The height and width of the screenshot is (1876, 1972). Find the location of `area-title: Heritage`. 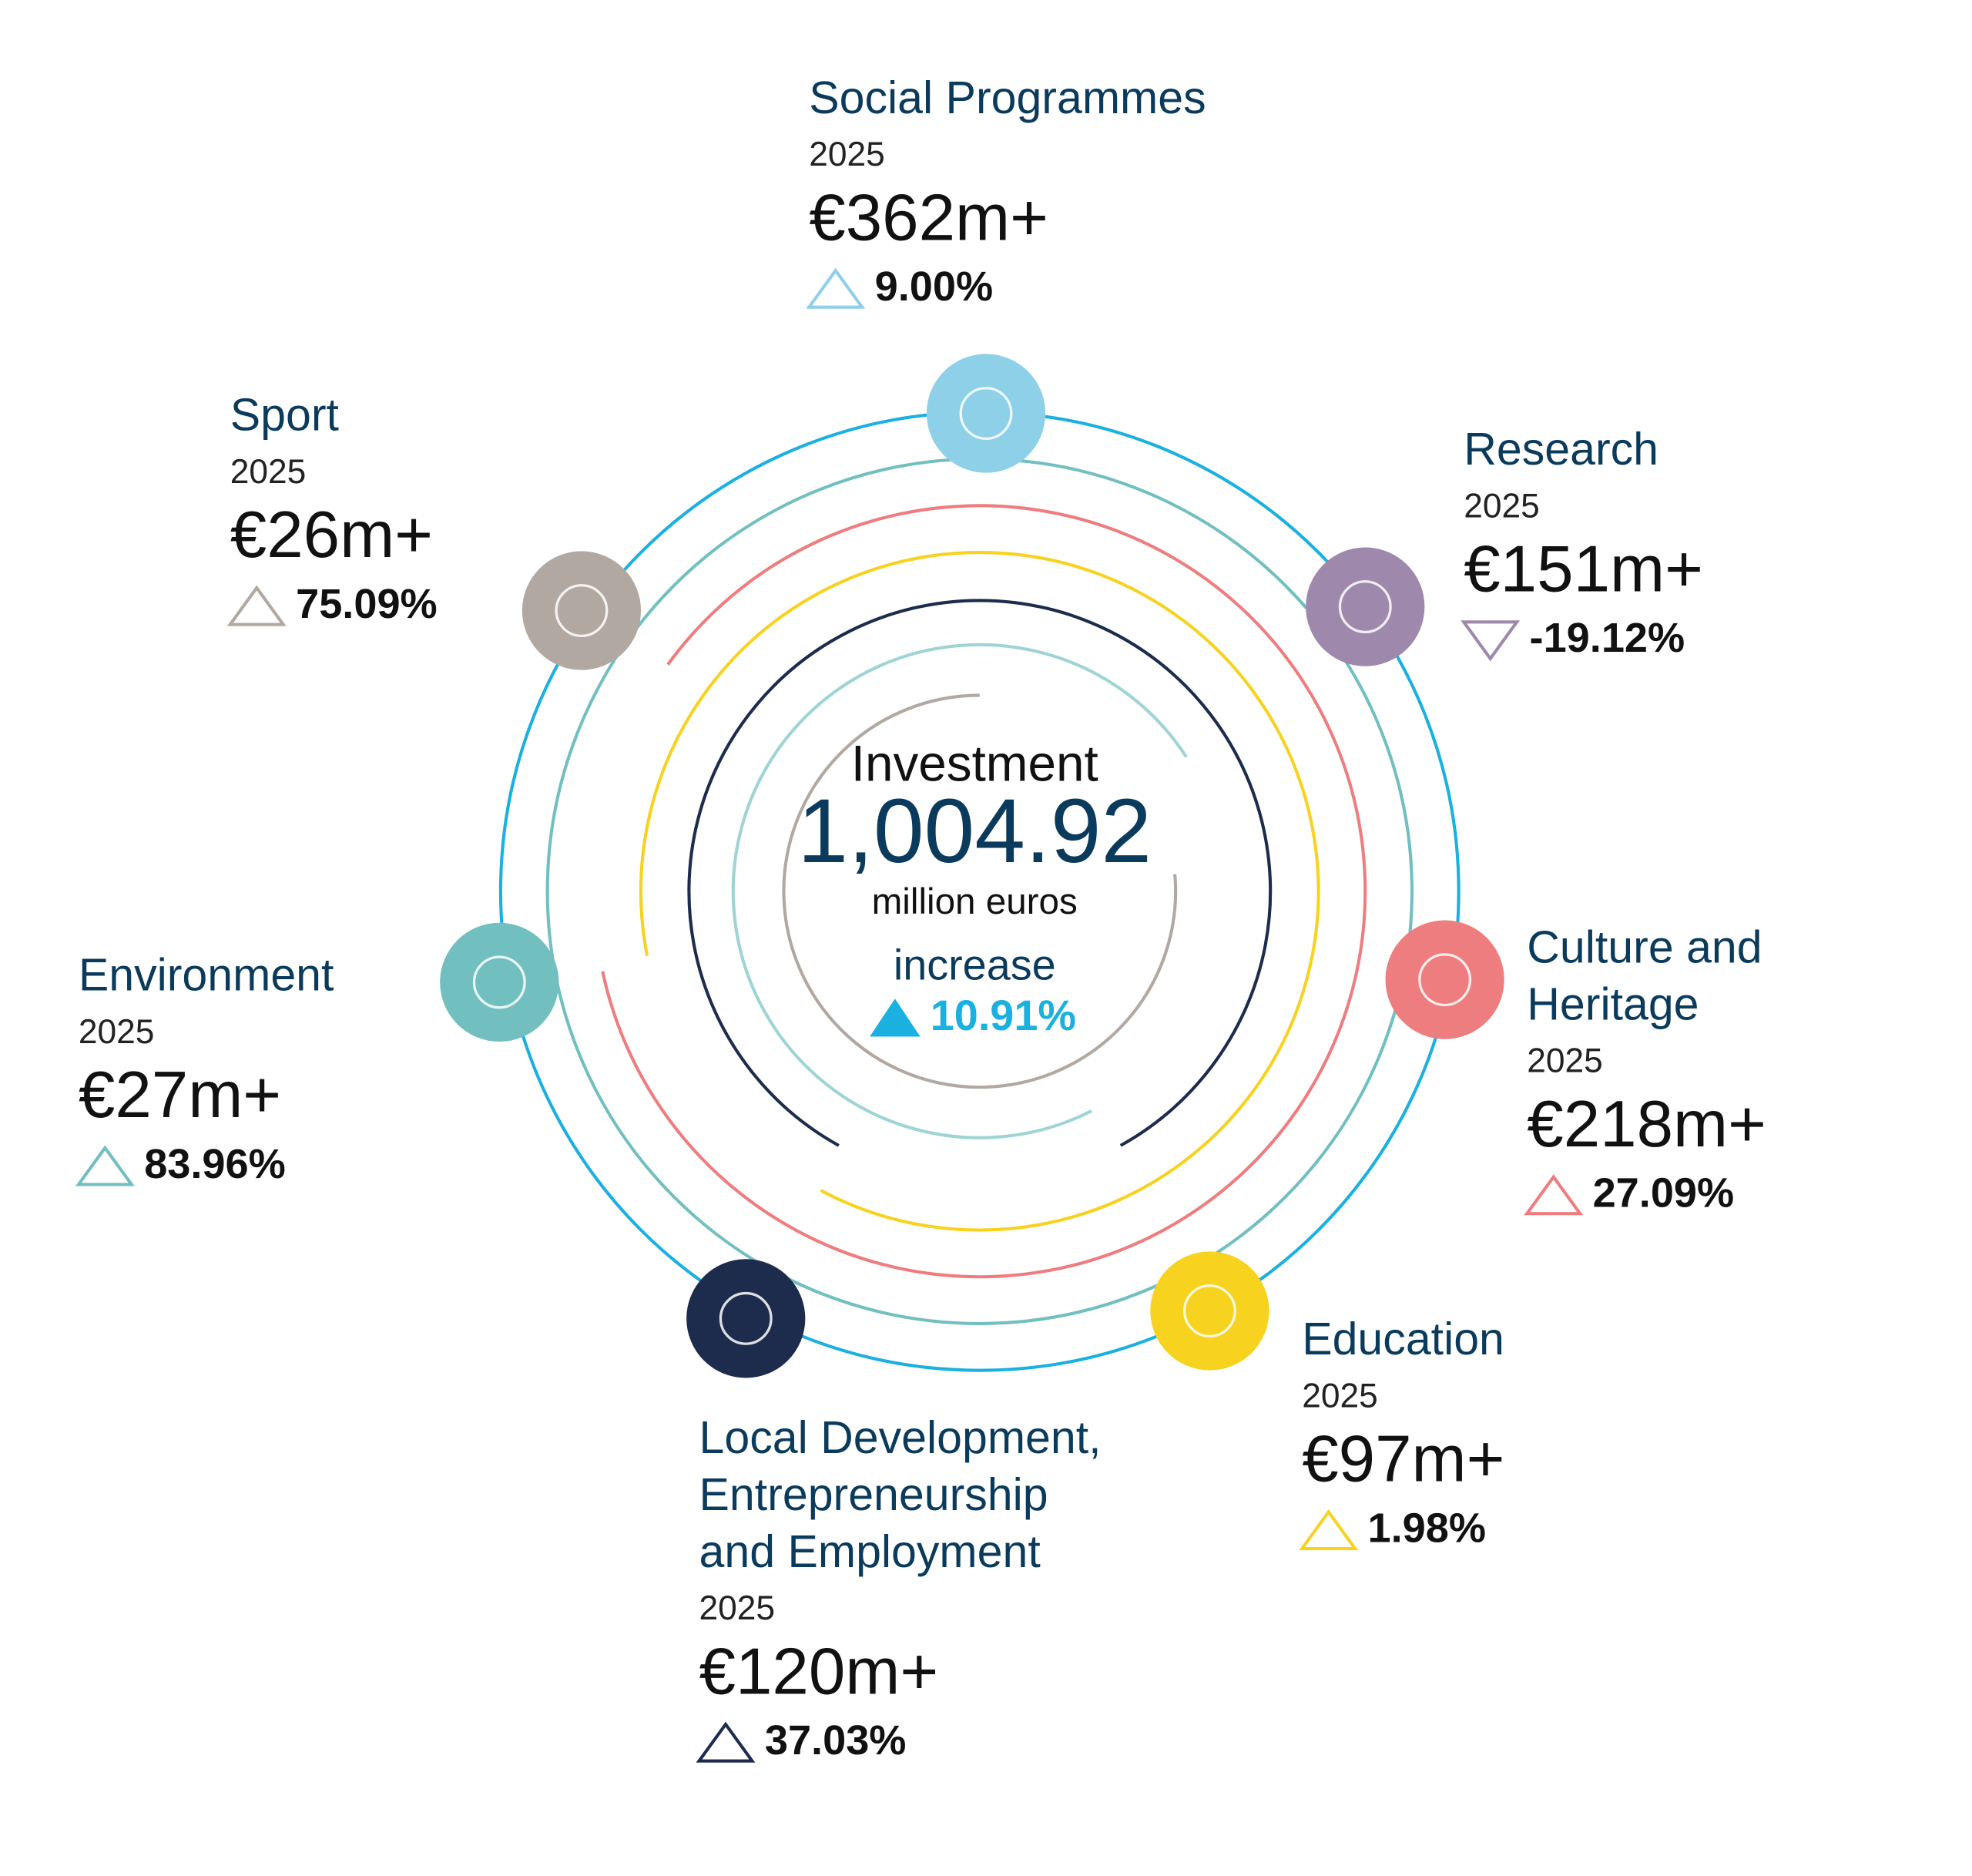

area-title: Heritage is located at coordinates (1613, 1003).